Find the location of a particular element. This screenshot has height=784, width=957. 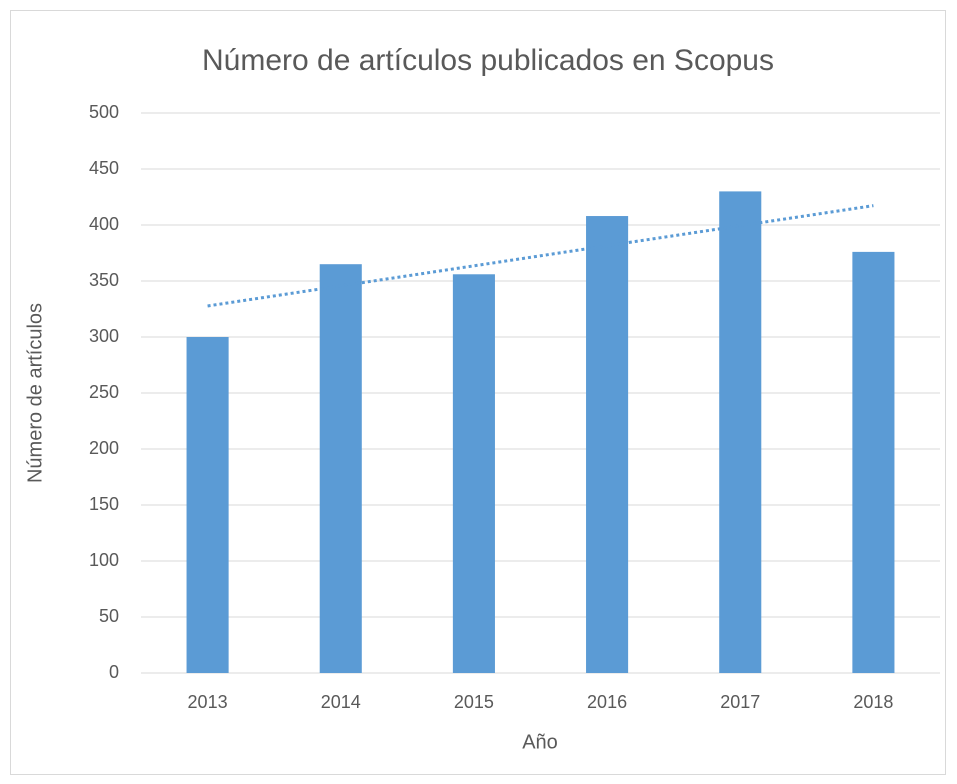

y-tick-label: 500 is located at coordinates (104, 112).